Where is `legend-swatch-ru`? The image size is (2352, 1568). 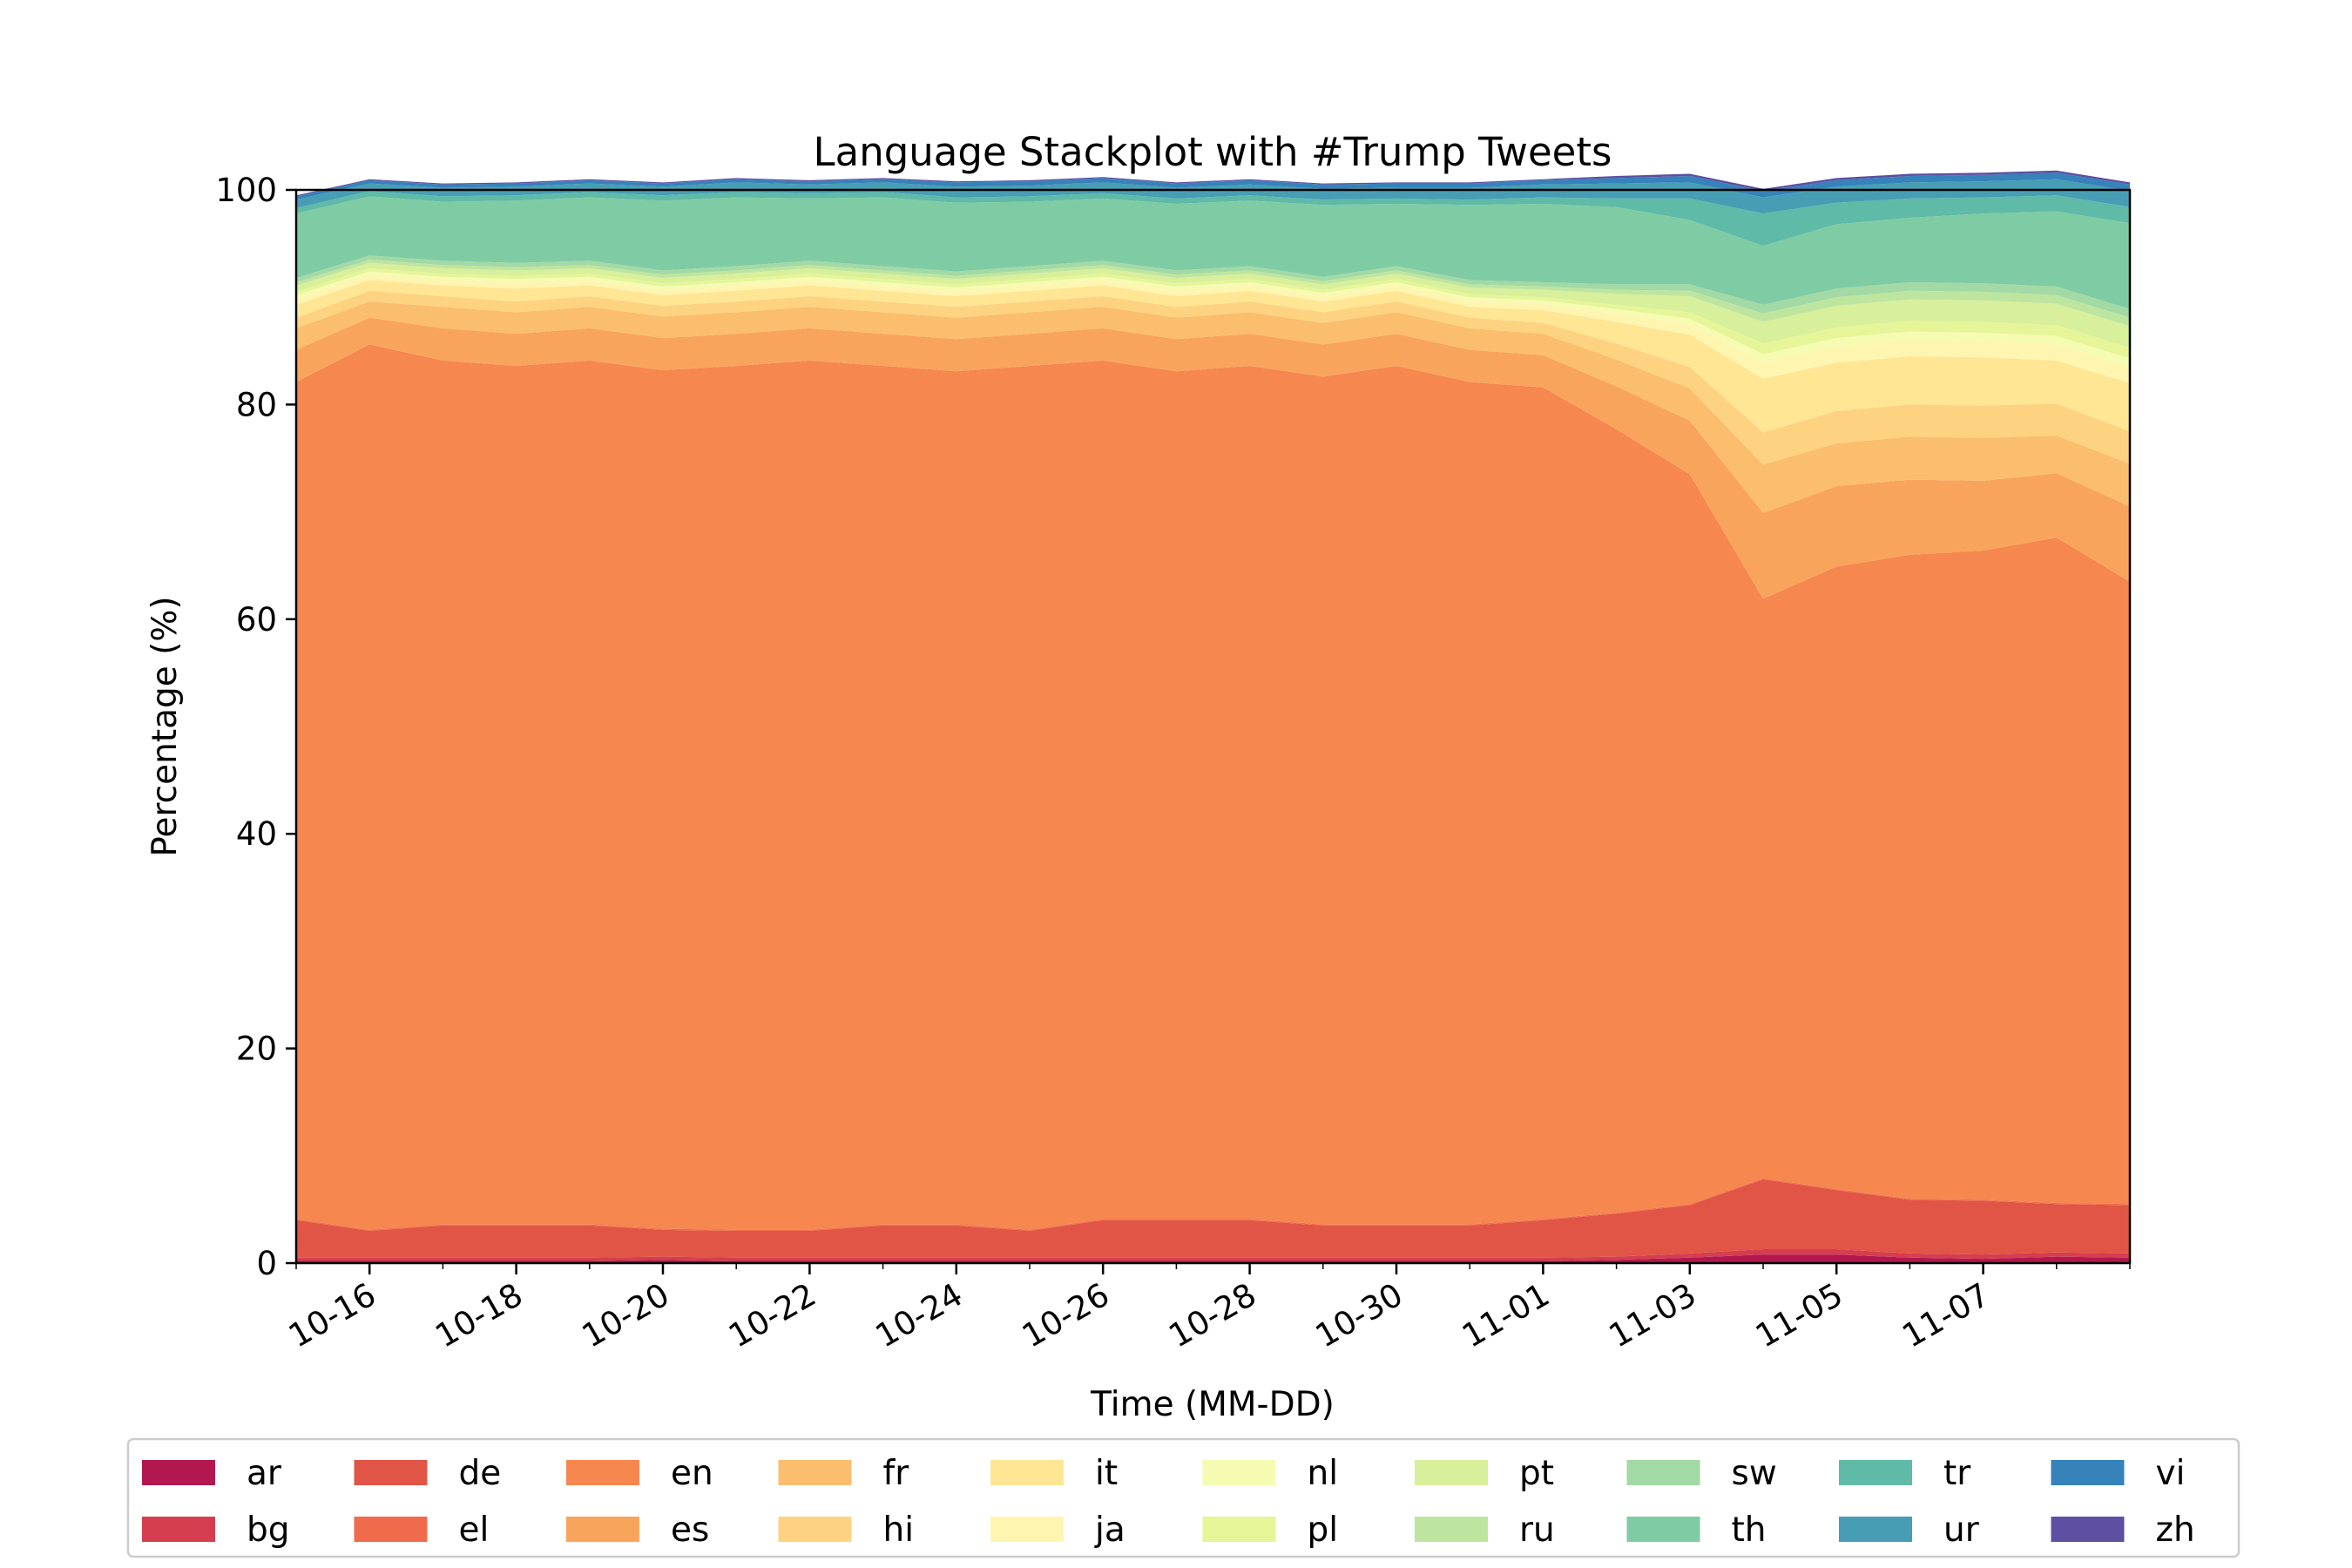 legend-swatch-ru is located at coordinates (1451, 1529).